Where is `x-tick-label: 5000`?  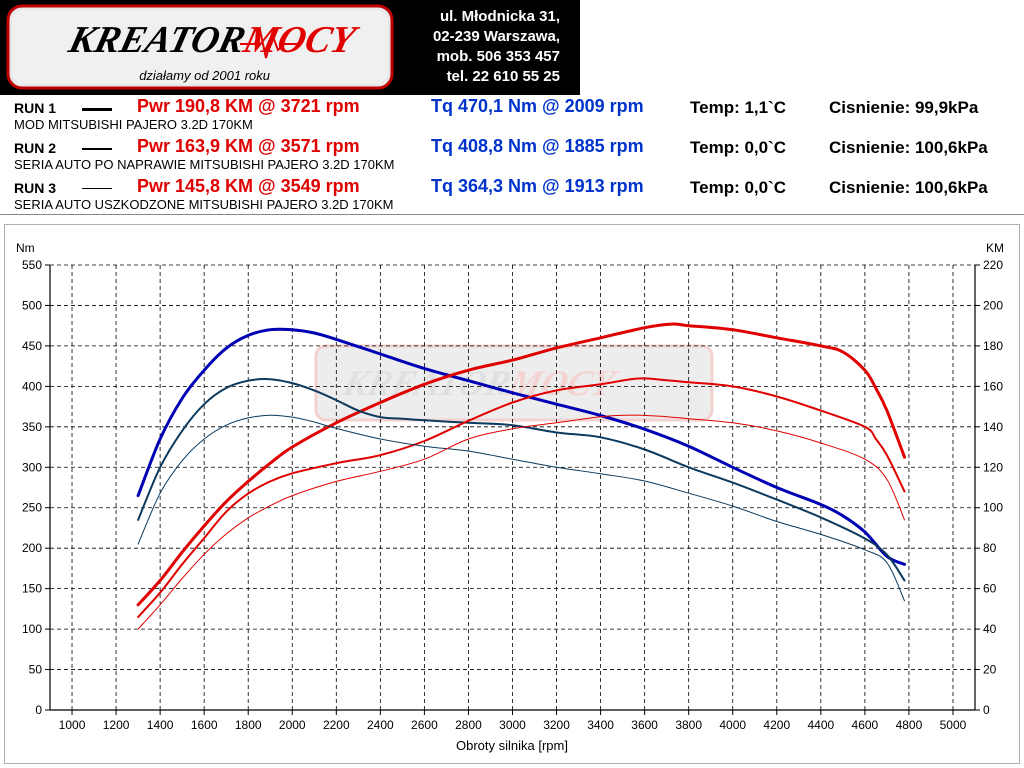 x-tick-label: 5000 is located at coordinates (953, 725).